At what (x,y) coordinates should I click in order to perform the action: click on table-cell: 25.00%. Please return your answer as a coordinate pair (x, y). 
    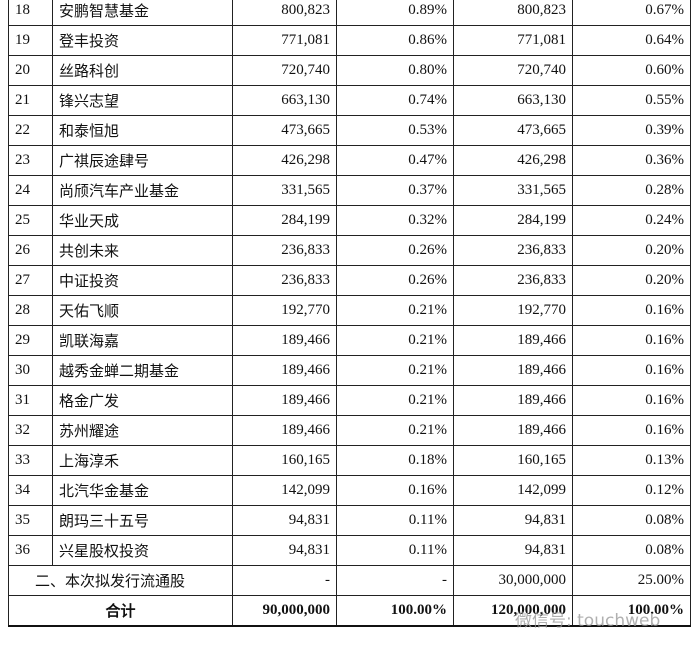
    Looking at the image, I should click on (631, 580).